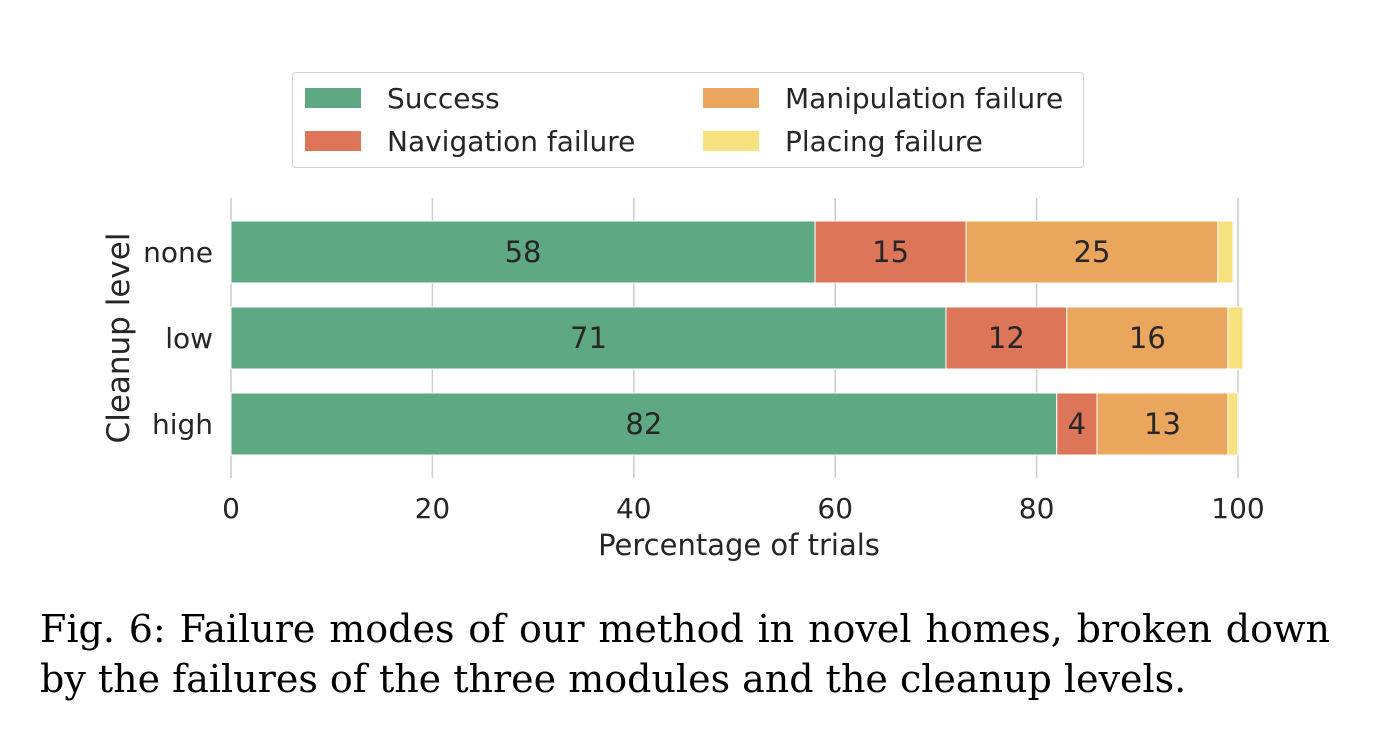  I want to click on legend-item-success: Success, so click(402, 98).